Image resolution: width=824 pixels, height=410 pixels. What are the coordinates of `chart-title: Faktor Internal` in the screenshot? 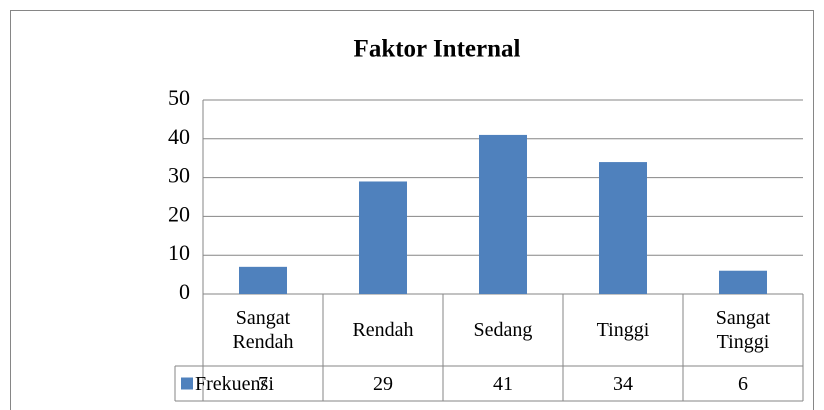 It's located at (437, 49).